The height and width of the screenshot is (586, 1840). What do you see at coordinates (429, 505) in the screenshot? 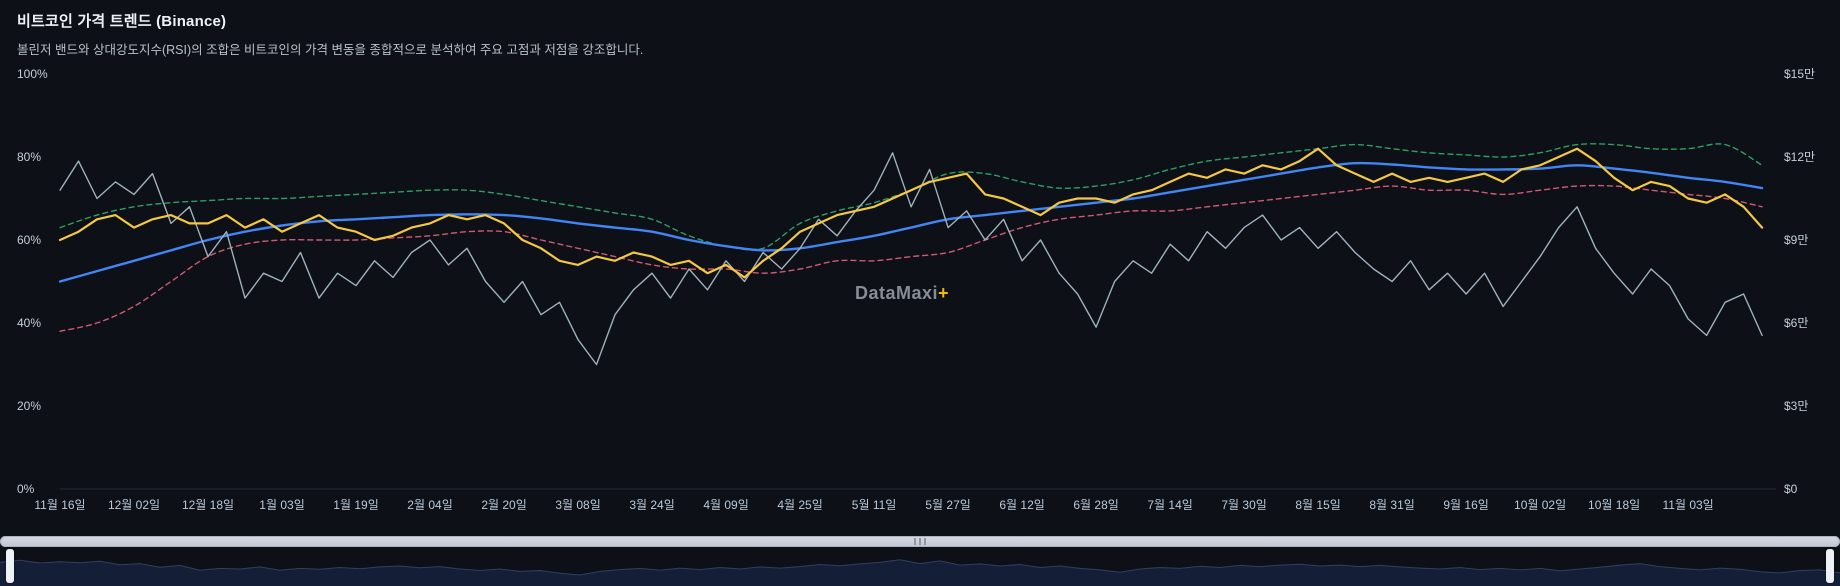
I see `svg-text: 2월 04일` at bounding box center [429, 505].